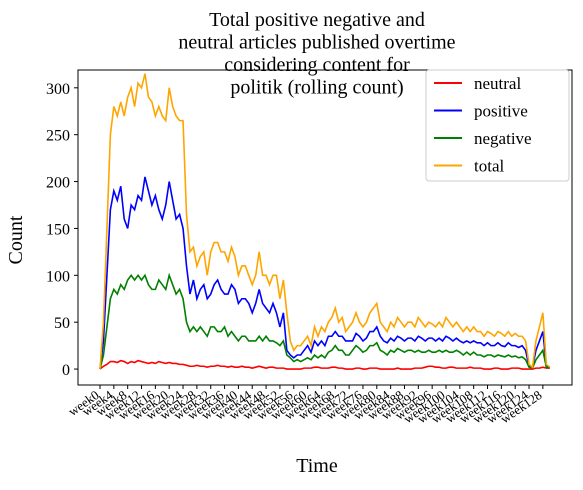 This screenshot has height=490, width=583. I want to click on y-tick-label: 150, so click(58, 229).